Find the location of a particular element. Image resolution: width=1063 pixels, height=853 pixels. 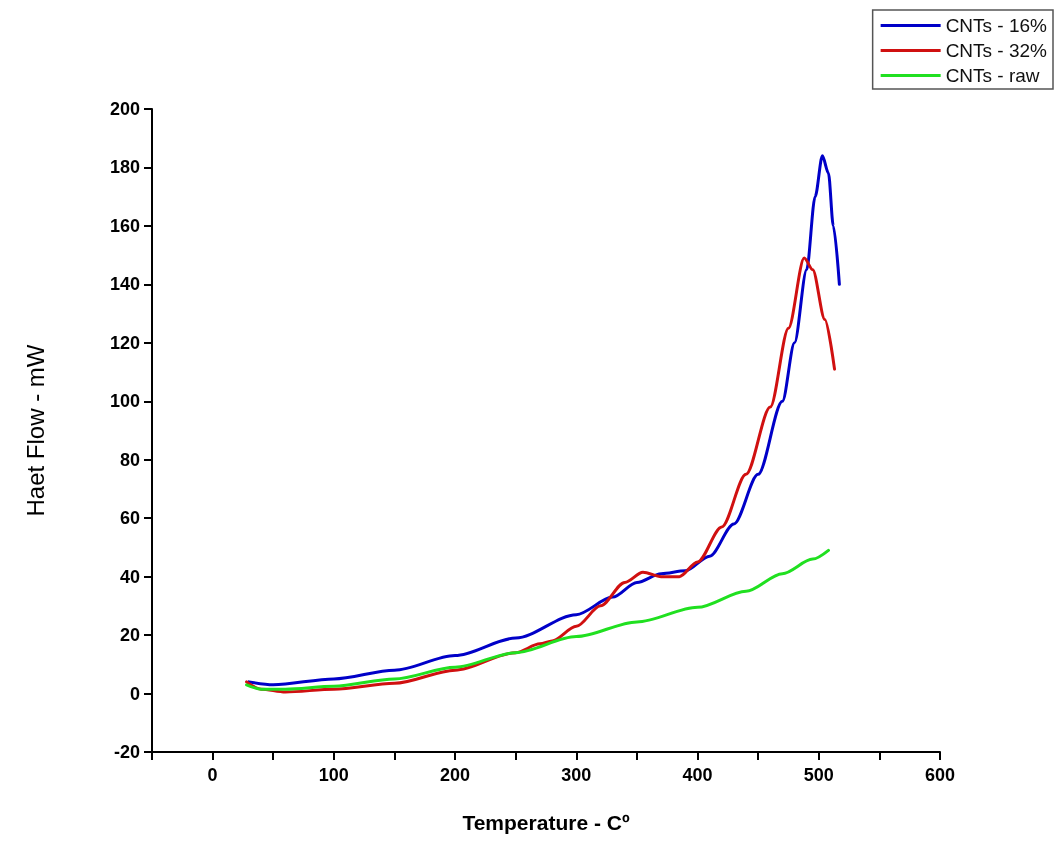

legend-label: CNTs - 16% is located at coordinates (996, 25).